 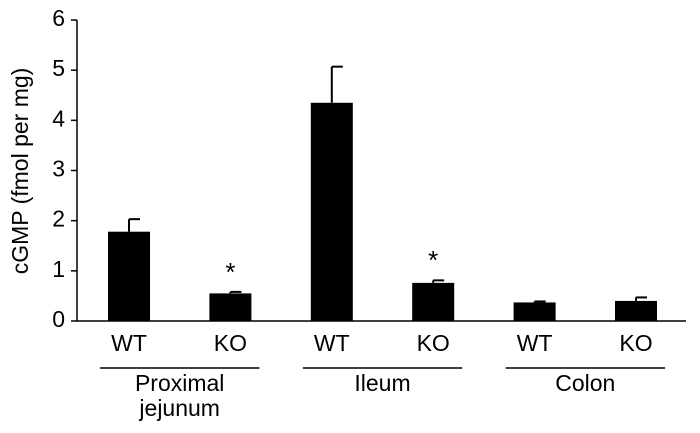 What do you see at coordinates (58, 68) in the screenshot?
I see `y-tick-label: 5` at bounding box center [58, 68].